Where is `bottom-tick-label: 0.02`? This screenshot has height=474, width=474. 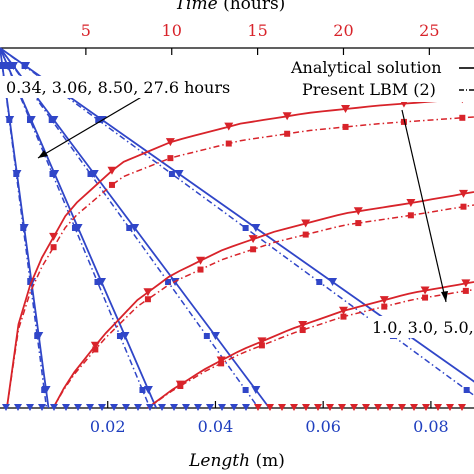
bottom-tick-label: 0.02 is located at coordinates (108, 426).